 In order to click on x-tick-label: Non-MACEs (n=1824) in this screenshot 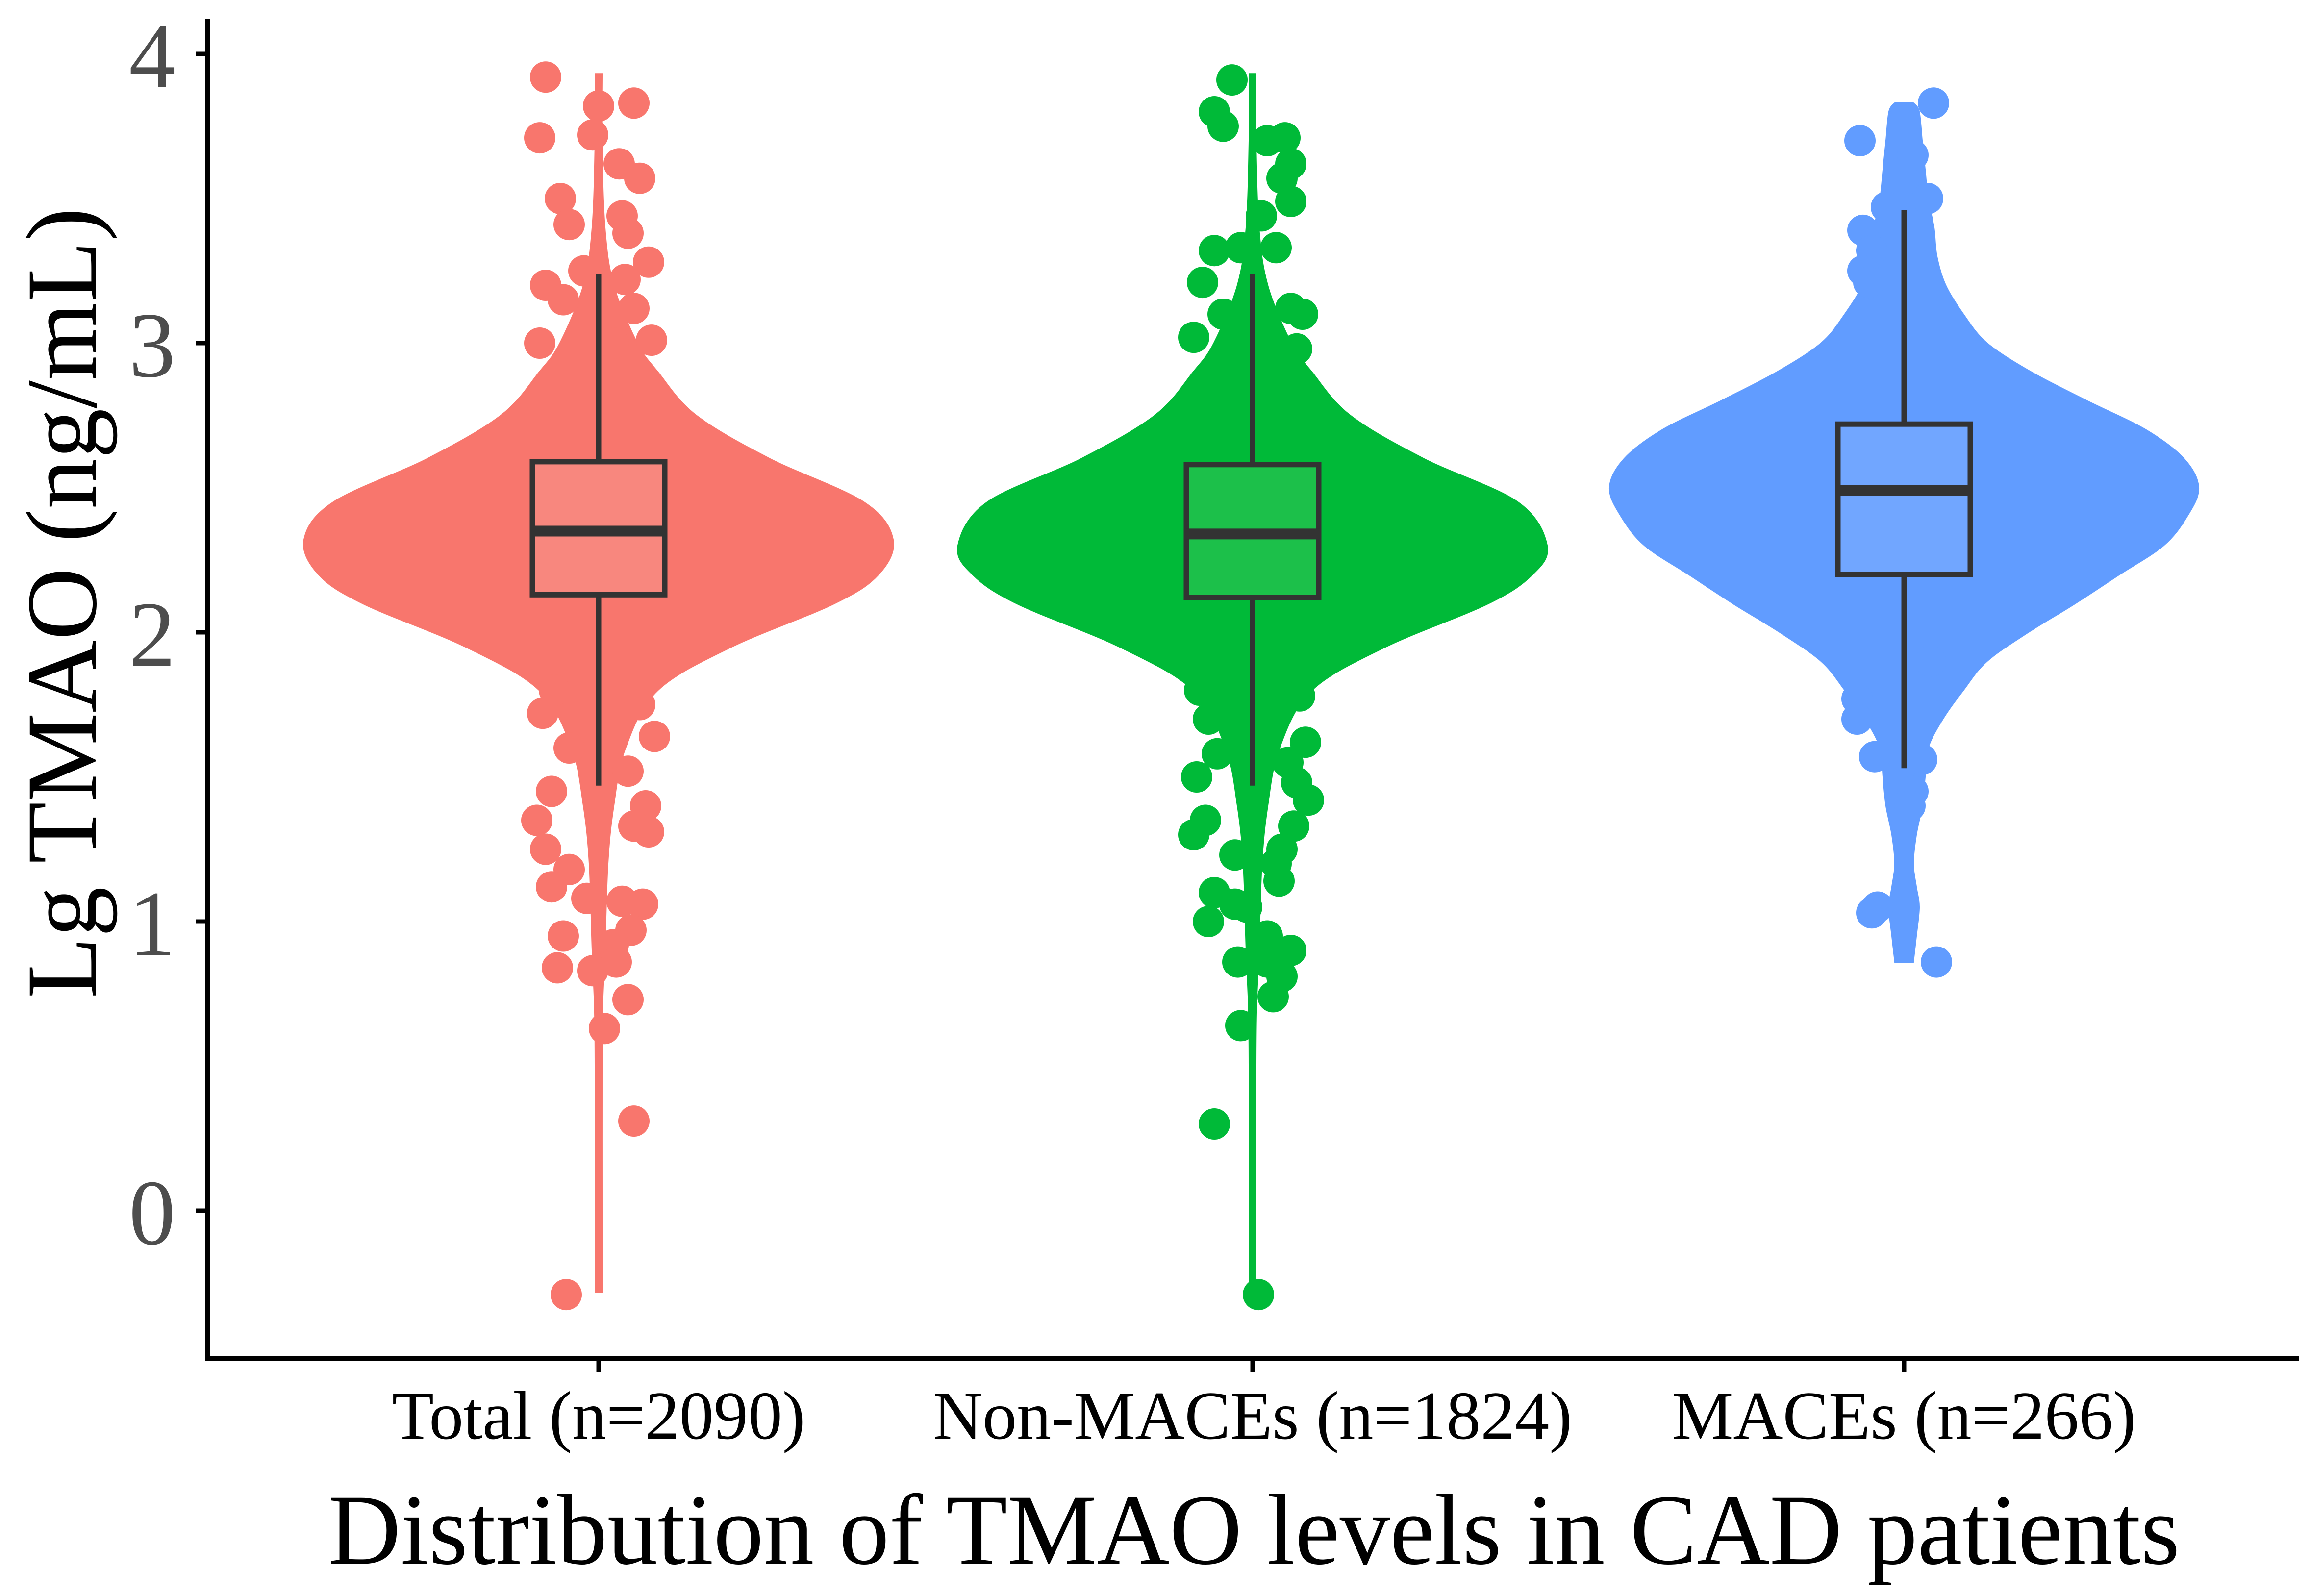, I will do `click(1252, 1416)`.